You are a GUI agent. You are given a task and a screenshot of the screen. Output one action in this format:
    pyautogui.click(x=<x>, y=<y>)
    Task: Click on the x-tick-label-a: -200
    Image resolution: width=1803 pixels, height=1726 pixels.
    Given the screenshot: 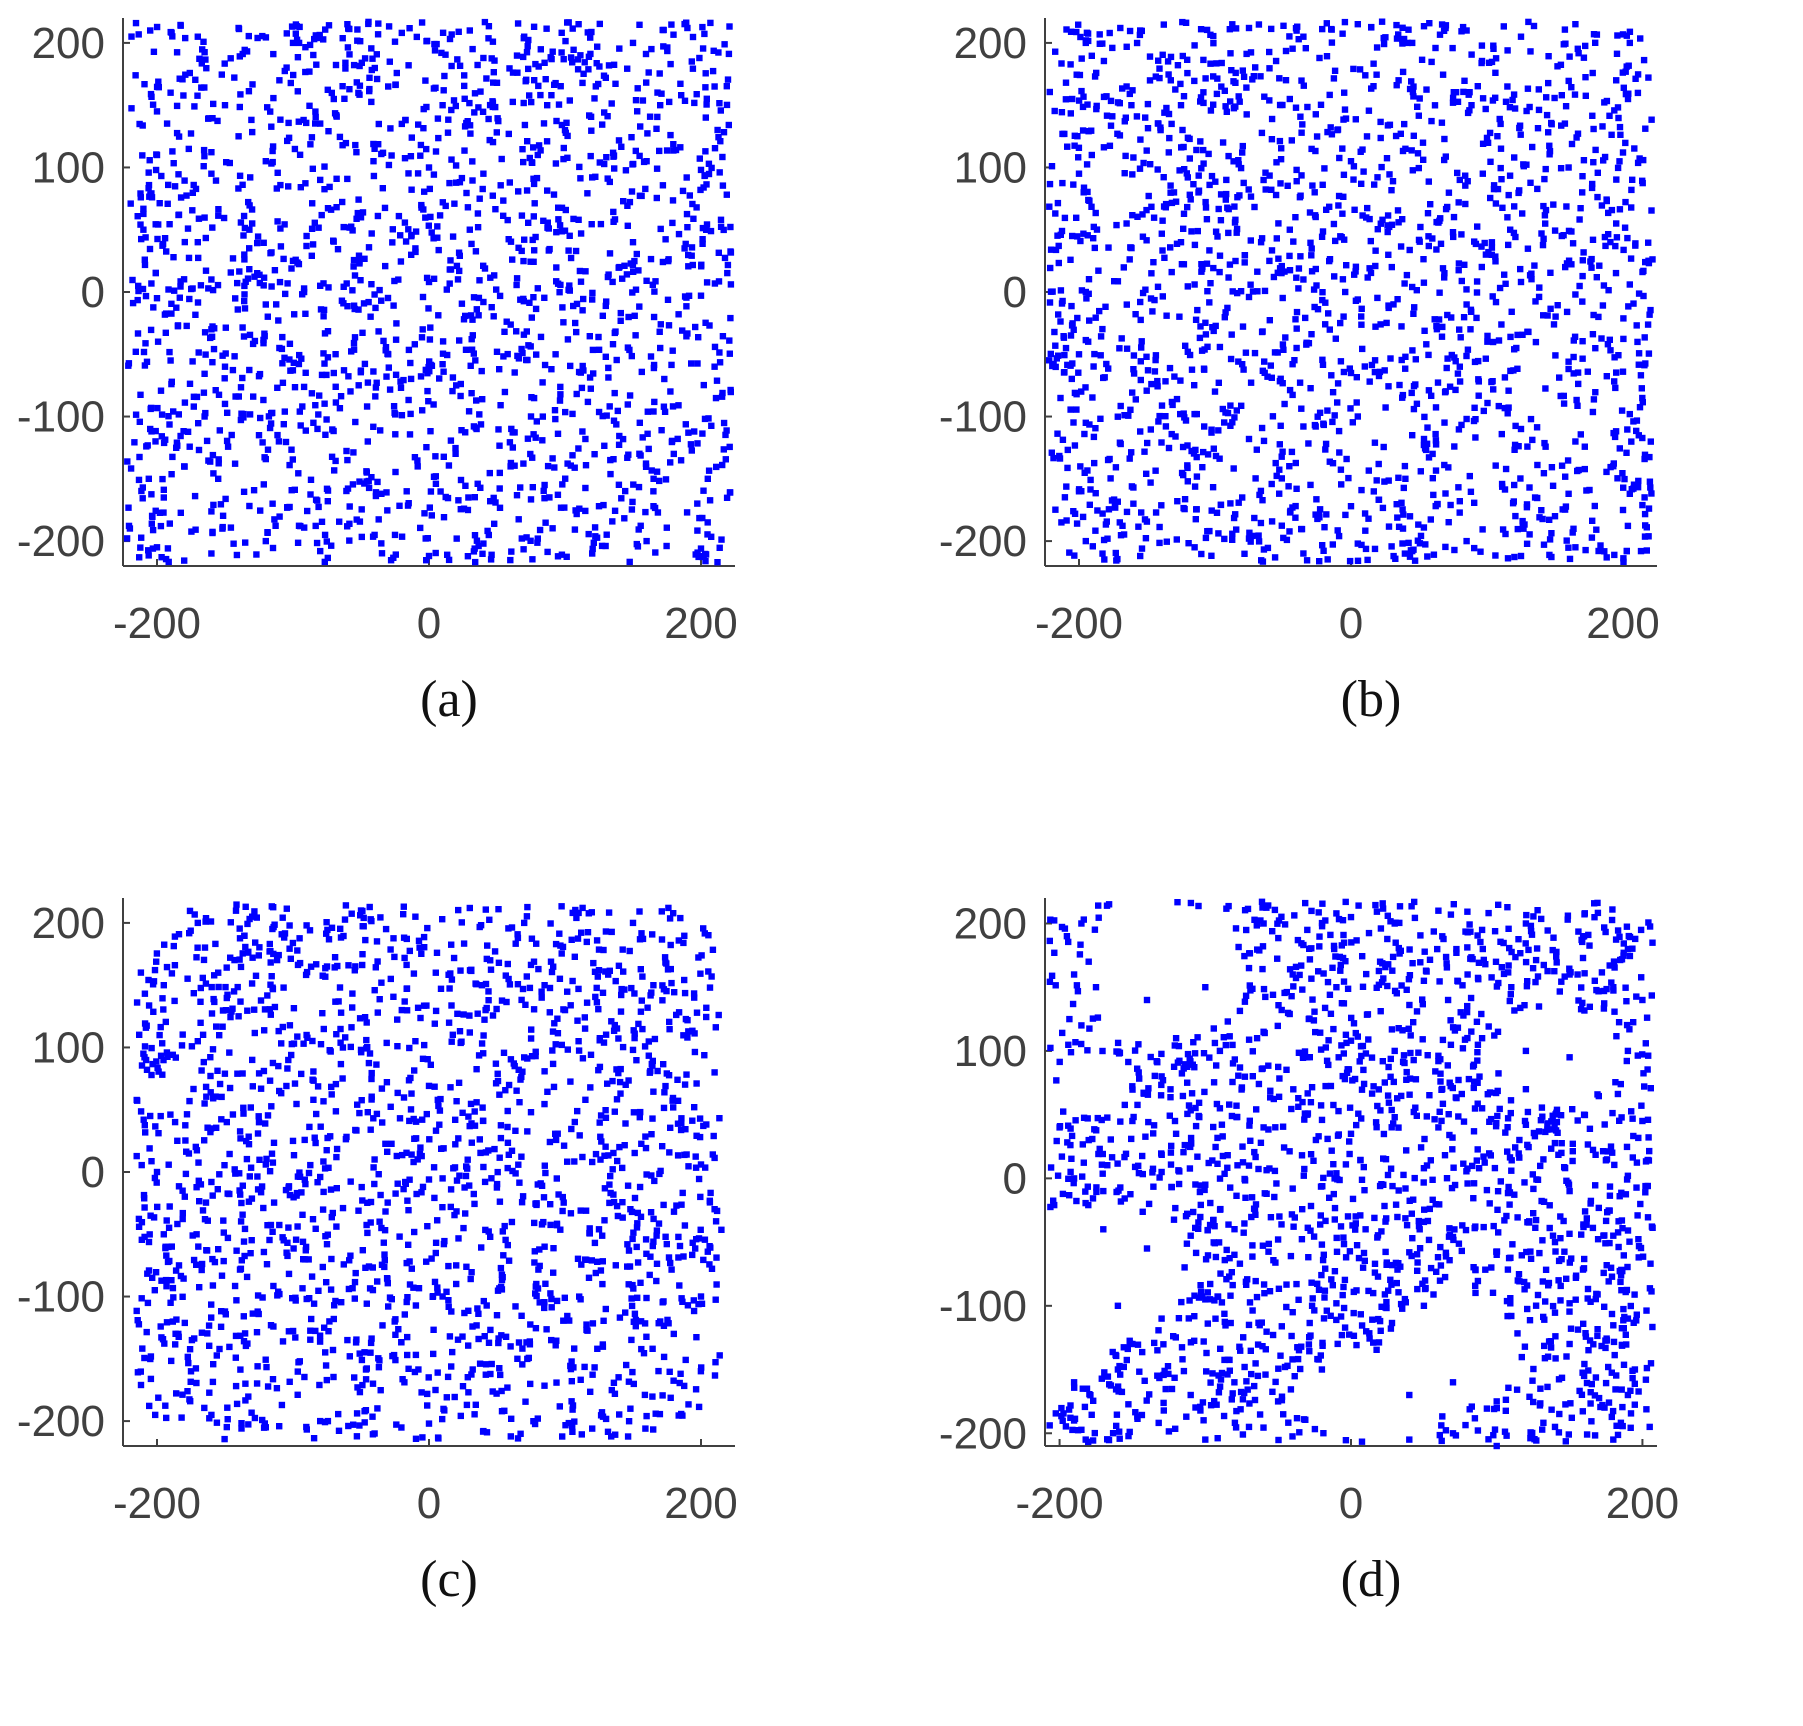 What is the action you would take?
    pyautogui.click(x=157, y=623)
    